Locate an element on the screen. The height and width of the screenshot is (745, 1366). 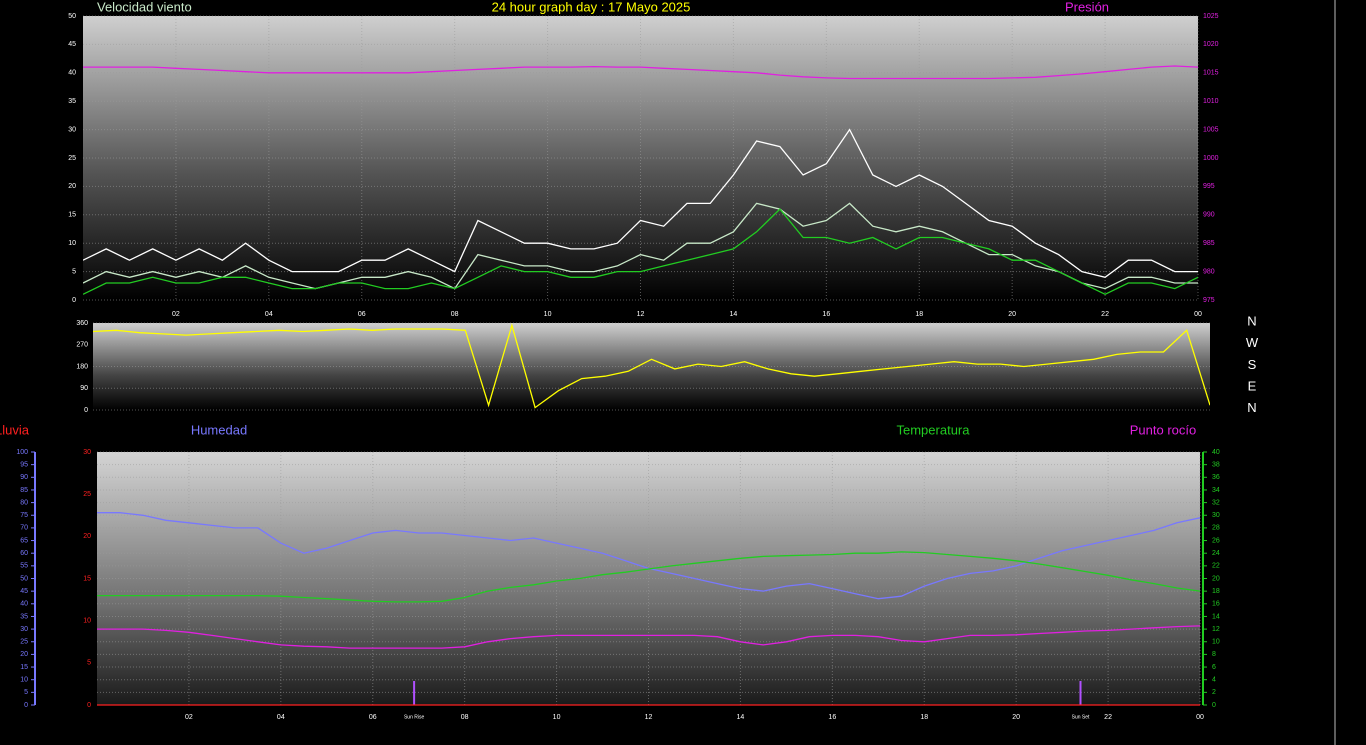
direction-label: E is located at coordinates (1252, 386).